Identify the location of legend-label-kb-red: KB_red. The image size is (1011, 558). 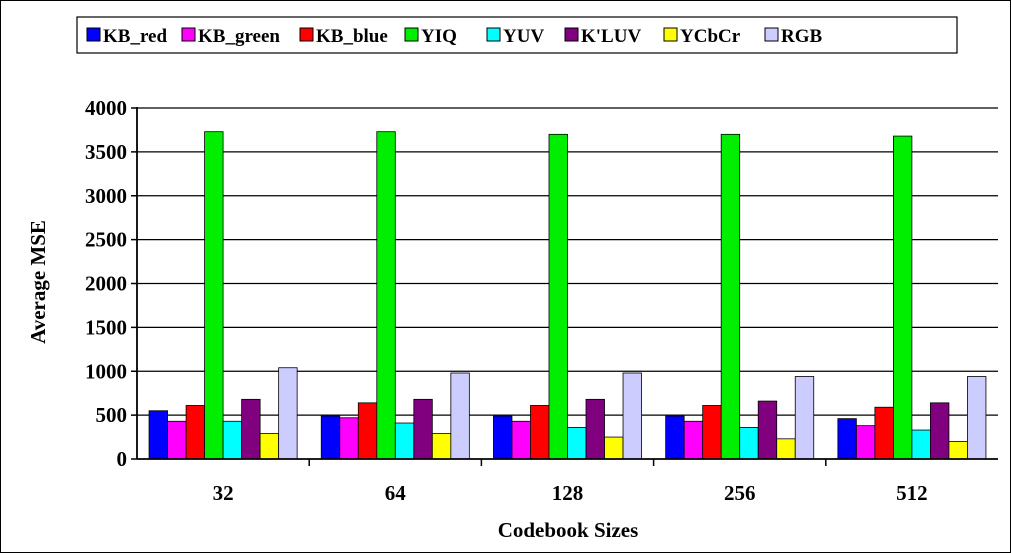
(135, 36).